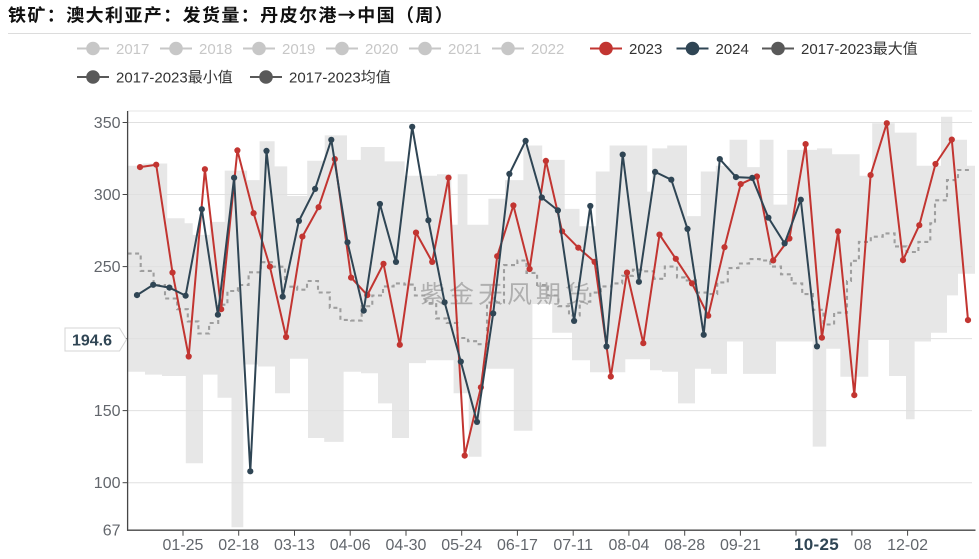 This screenshot has width=979, height=559. Describe the element at coordinates (132, 49) in the screenshot. I see `svg-text: 2017` at that location.